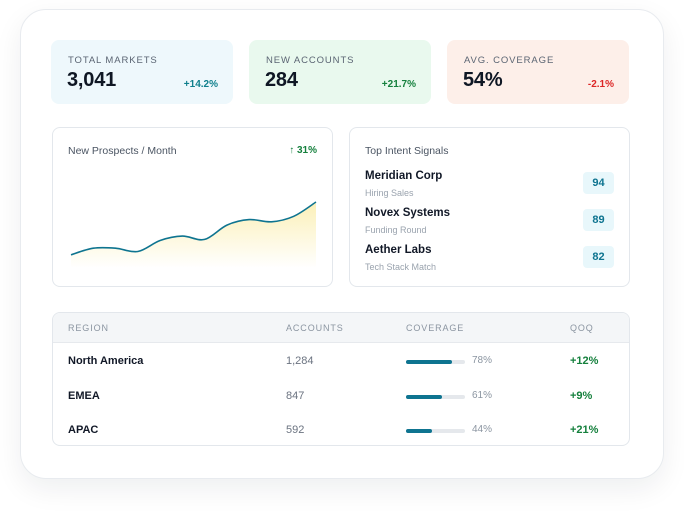 This screenshot has width=684, height=512. What do you see at coordinates (341, 396) in the screenshot?
I see `table-row: EMEA 847 61% +9%` at bounding box center [341, 396].